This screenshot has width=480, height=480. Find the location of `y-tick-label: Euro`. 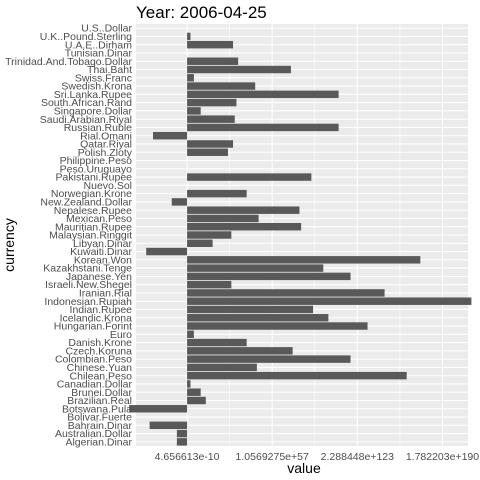

y-tick-label: Euro is located at coordinates (121, 335).